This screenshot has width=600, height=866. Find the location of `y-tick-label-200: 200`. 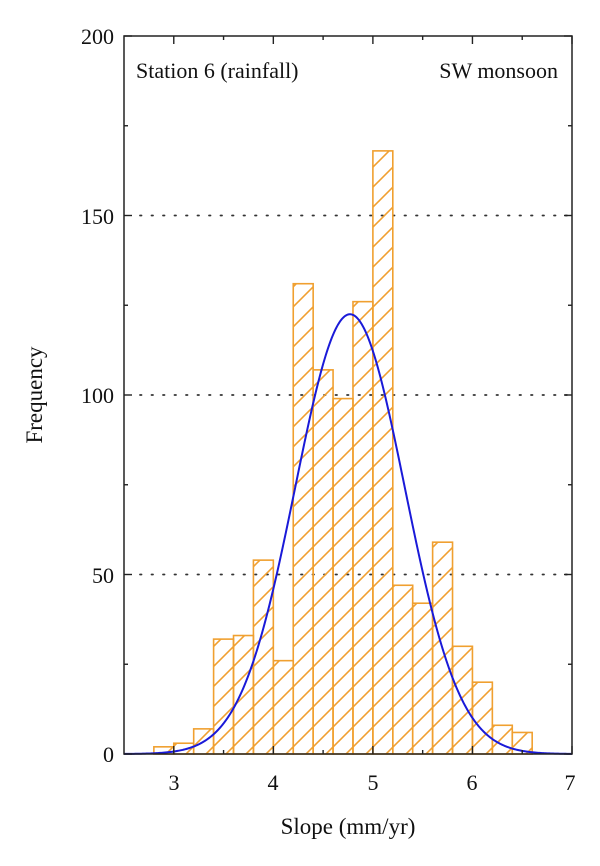

y-tick-label-200: 200 is located at coordinates (97, 36).